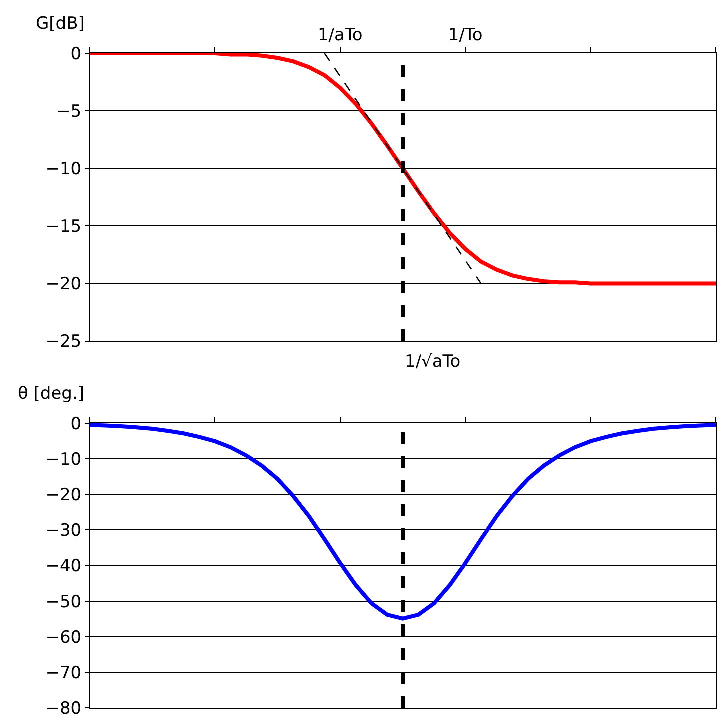 The height and width of the screenshot is (727, 721). Describe the element at coordinates (64, 227) in the screenshot. I see `y-tick-label: −15` at that location.